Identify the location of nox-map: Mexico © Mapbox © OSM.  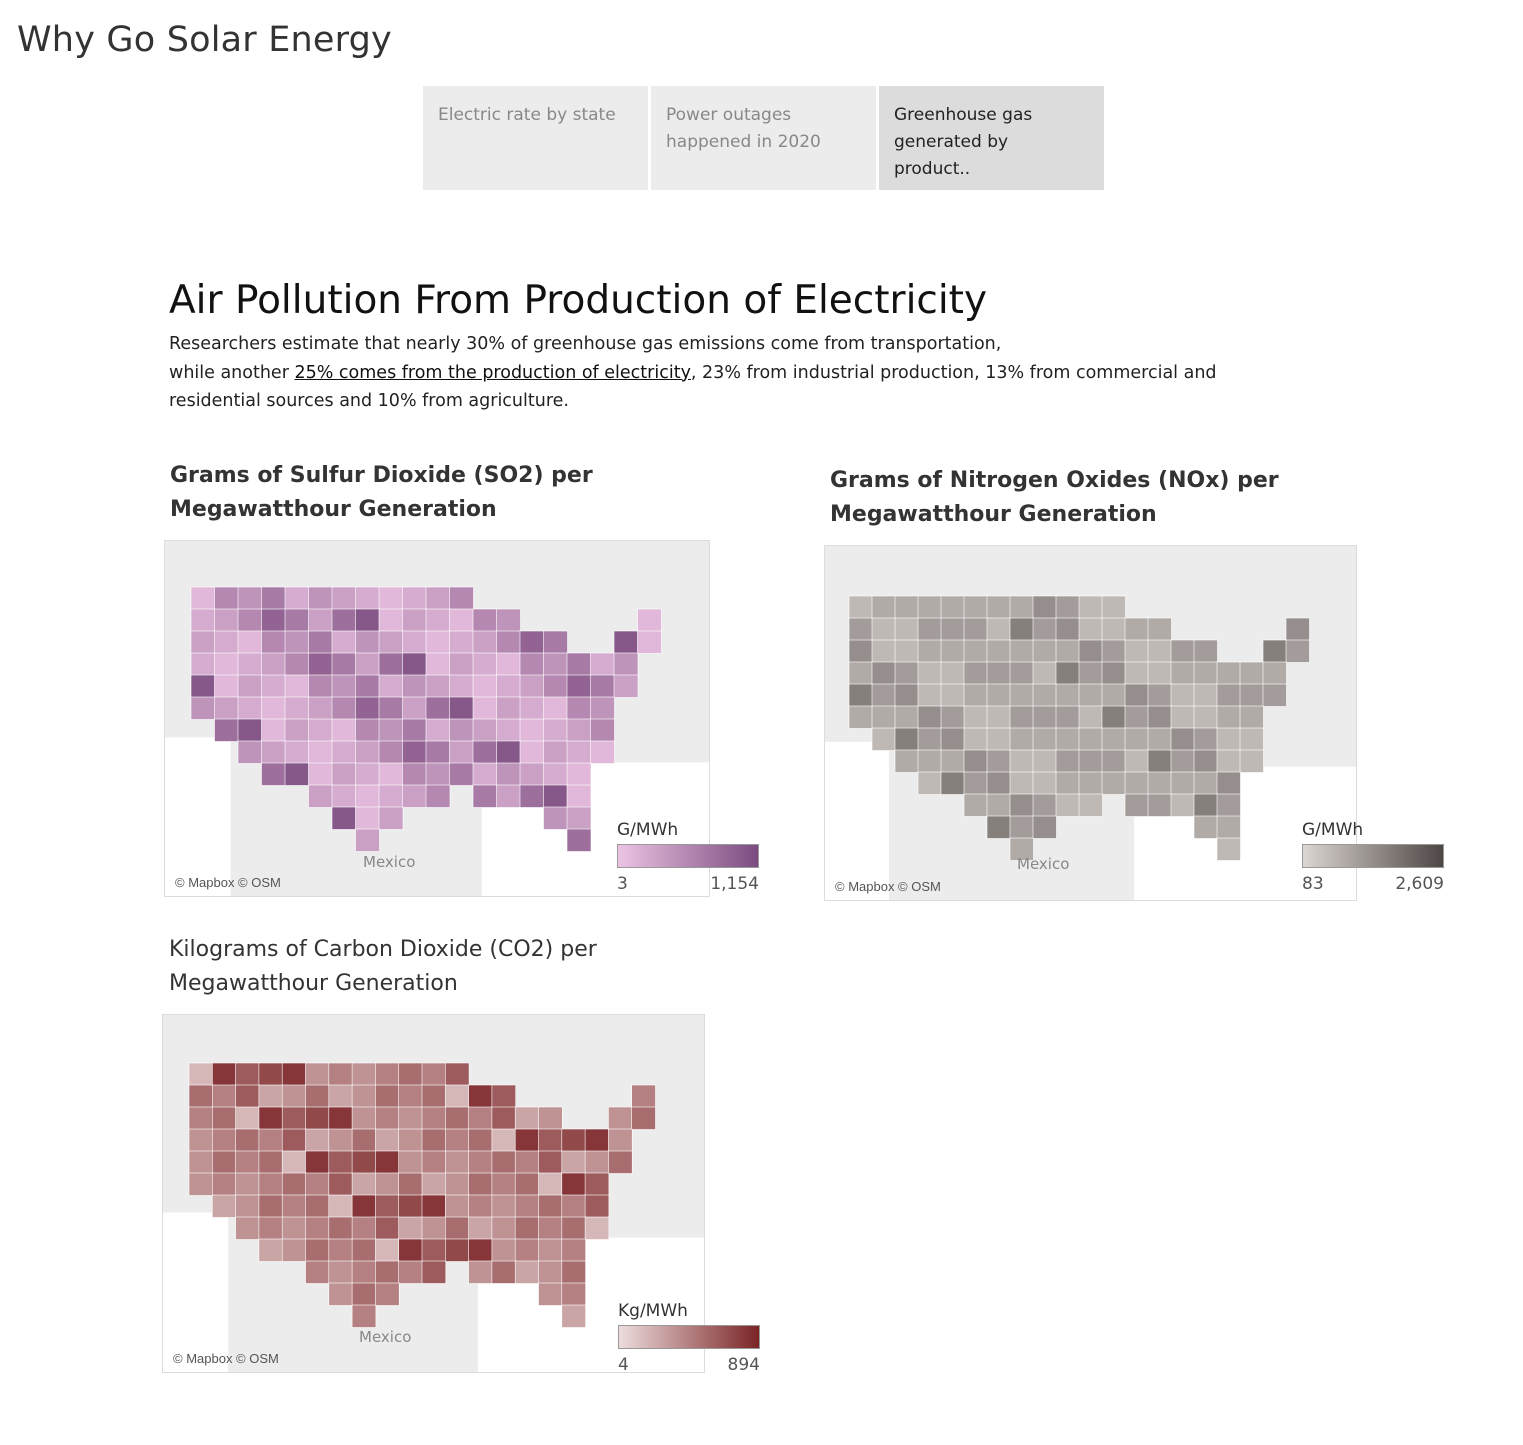
(1090, 723).